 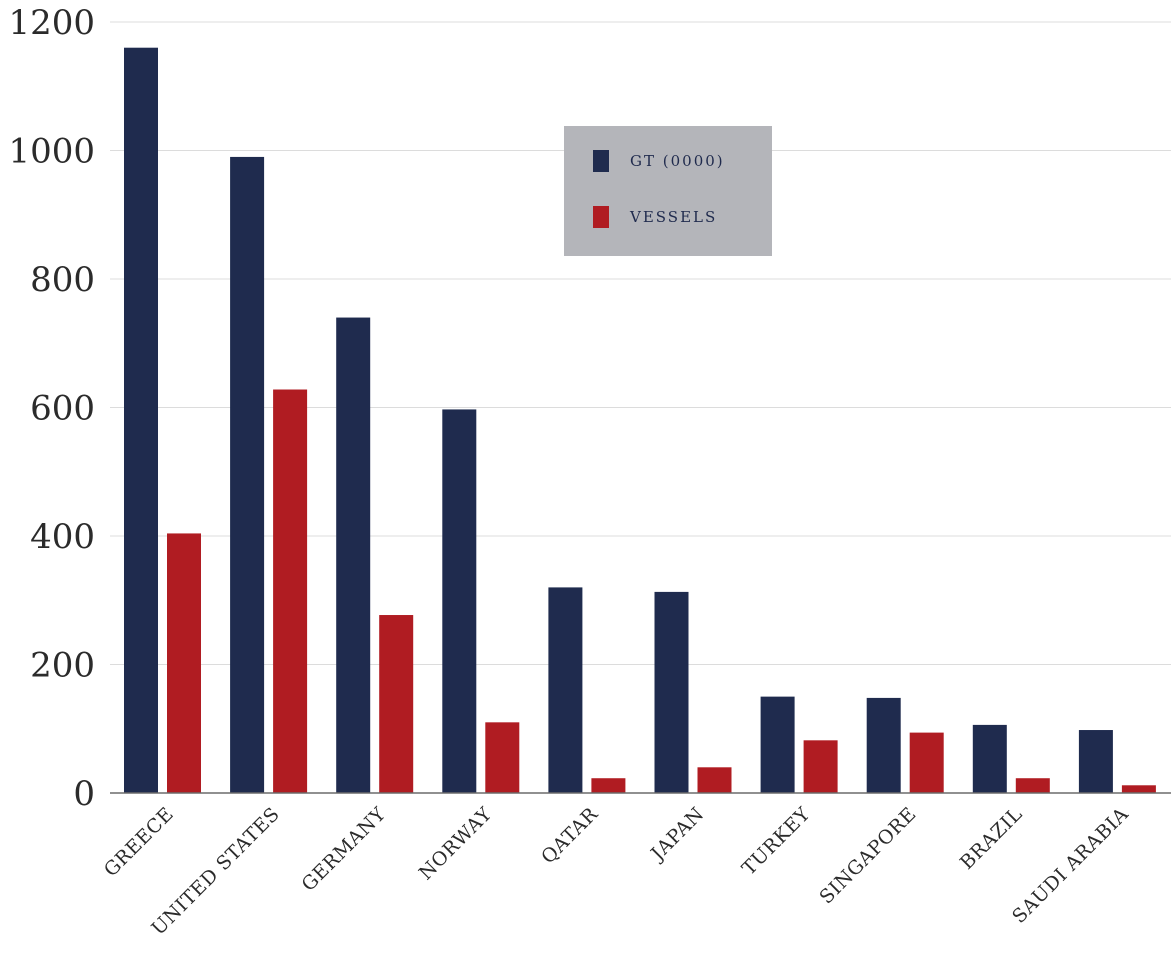 What do you see at coordinates (676, 834) in the screenshot?
I see `x-tick-label: JAPAN` at bounding box center [676, 834].